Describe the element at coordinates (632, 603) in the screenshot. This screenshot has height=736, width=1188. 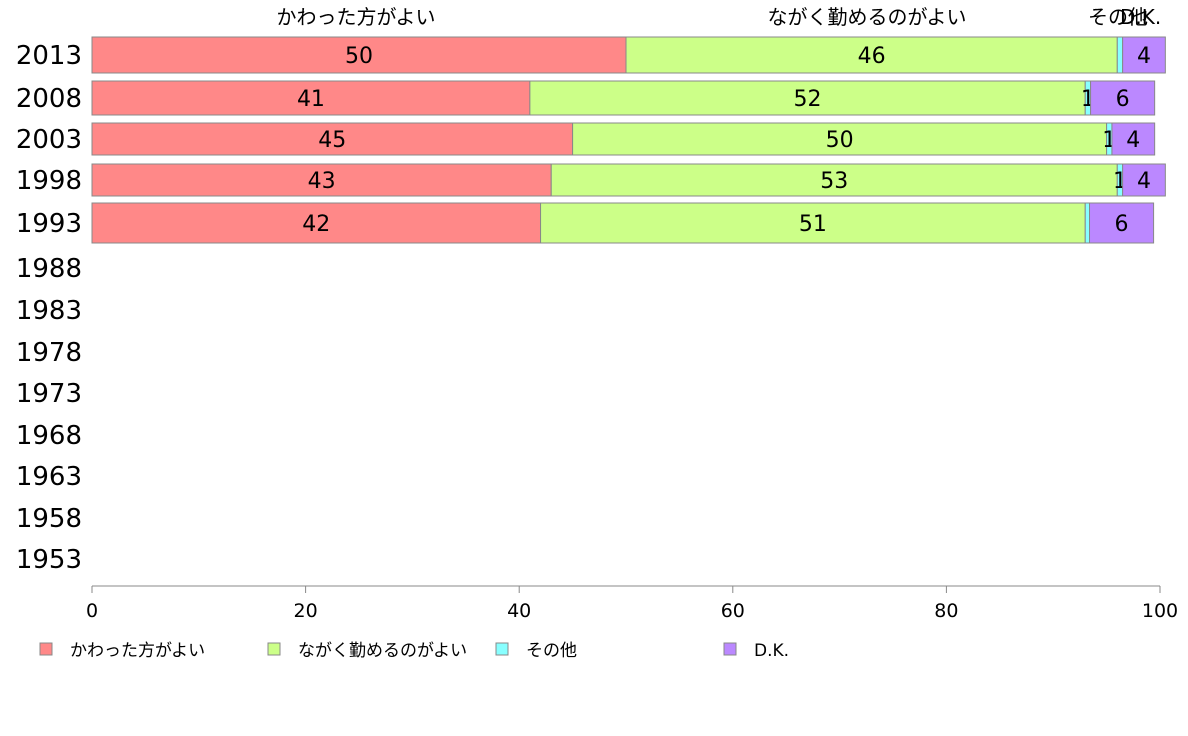
I see `x-axis: 0 20 40 60 80 100` at that location.